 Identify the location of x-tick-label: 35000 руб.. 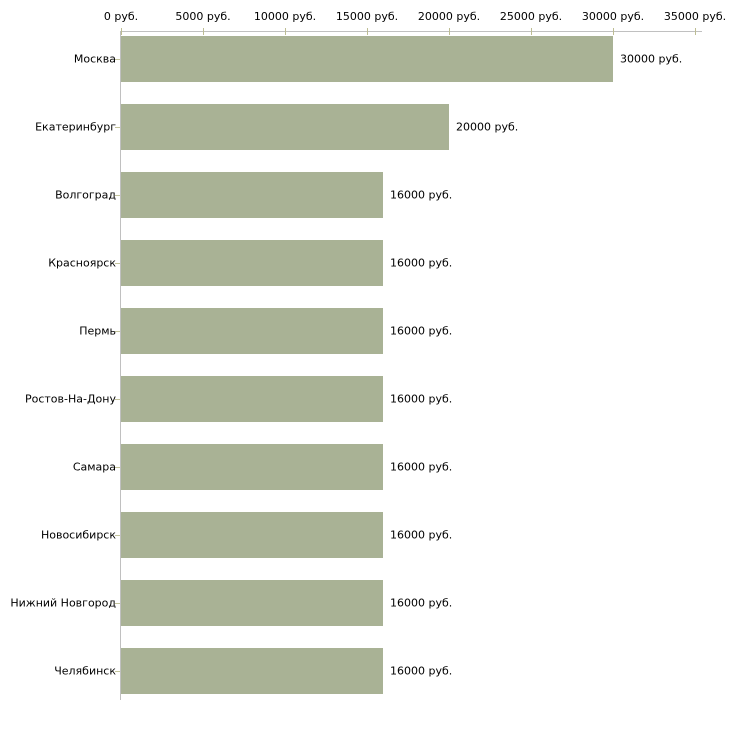
(695, 16).